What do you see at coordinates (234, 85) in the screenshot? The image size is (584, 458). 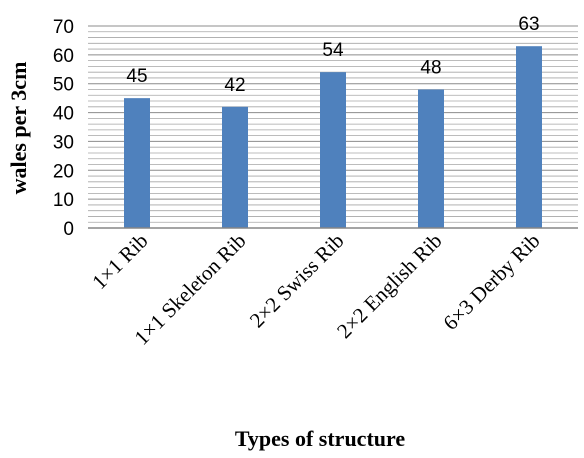 I see `data-label: 42` at bounding box center [234, 85].